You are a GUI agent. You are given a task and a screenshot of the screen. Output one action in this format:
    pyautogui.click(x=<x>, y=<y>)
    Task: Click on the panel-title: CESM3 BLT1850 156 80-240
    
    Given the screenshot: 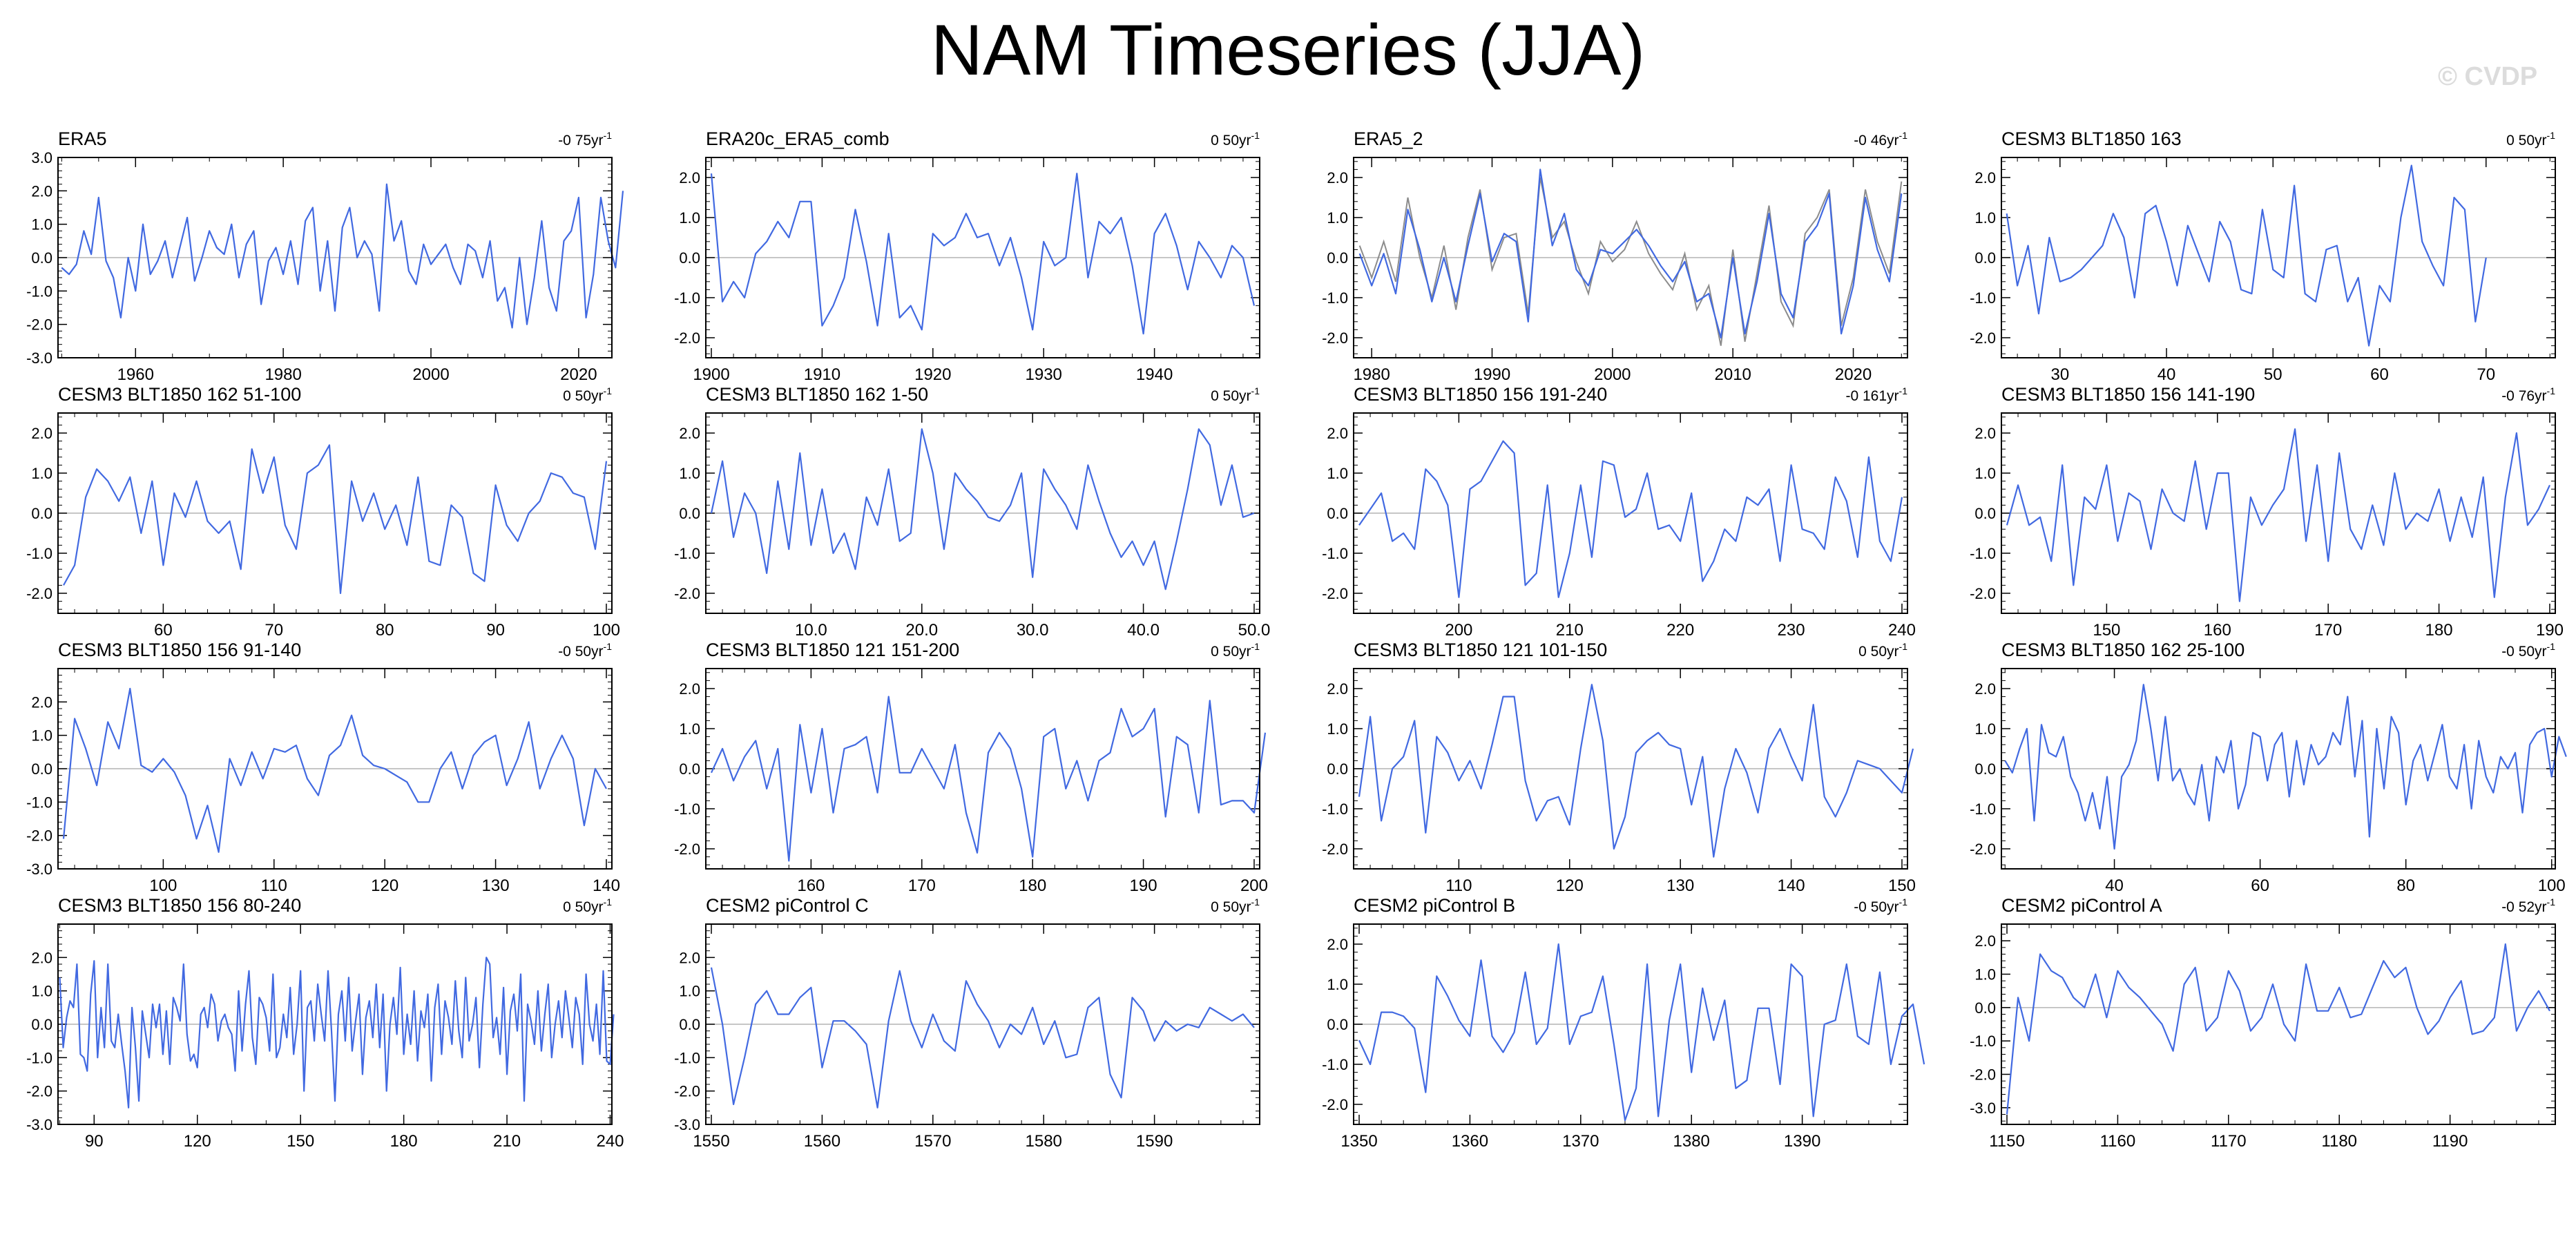 What is the action you would take?
    pyautogui.click(x=179, y=905)
    